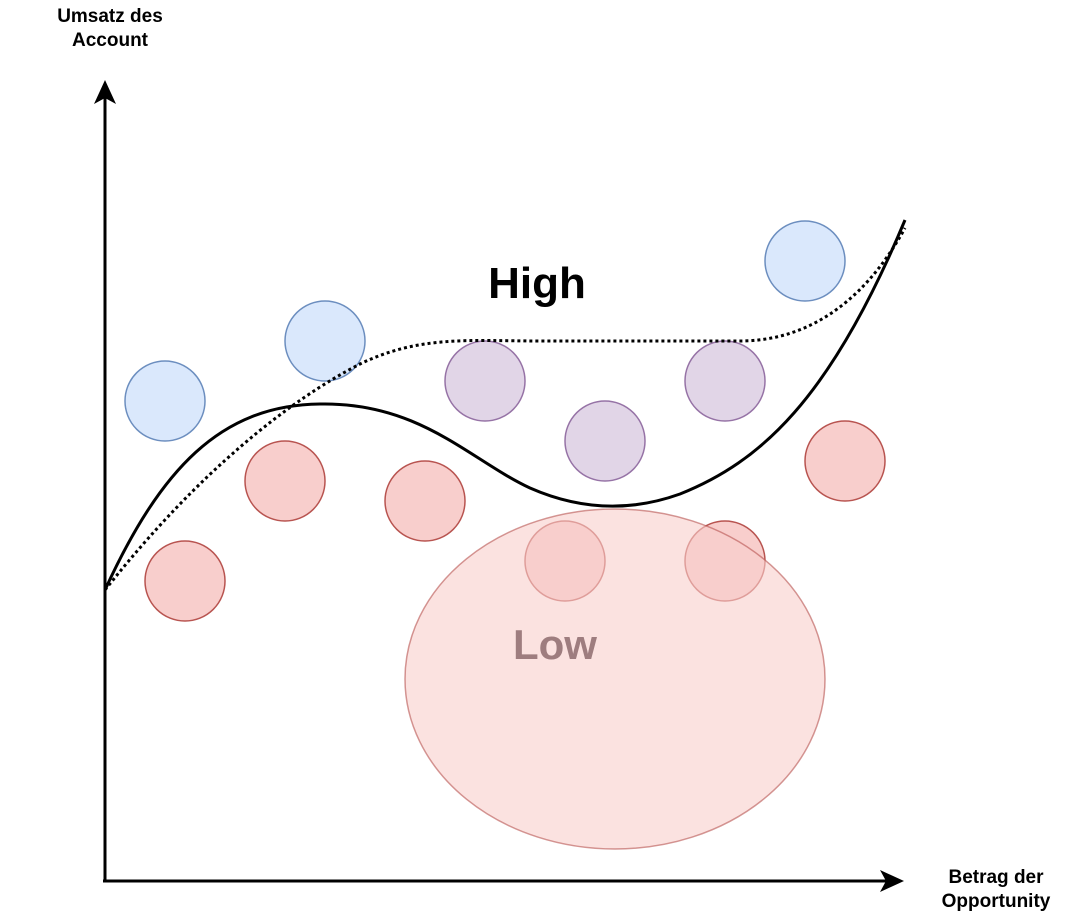 This screenshot has height=922, width=1066. Describe the element at coordinates (110, 16) in the screenshot. I see `y-axis-label-line1: Umsatz des` at that location.